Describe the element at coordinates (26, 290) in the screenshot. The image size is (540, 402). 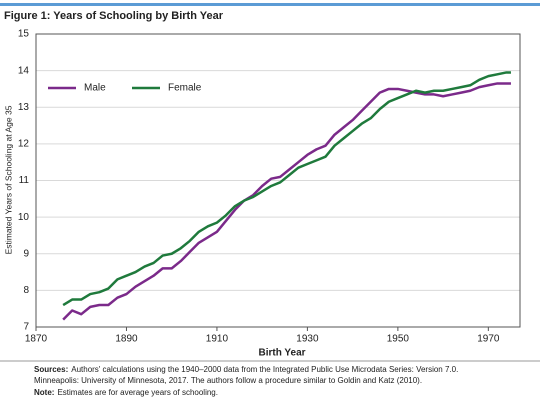
I see `y-tick-label: 8` at that location.